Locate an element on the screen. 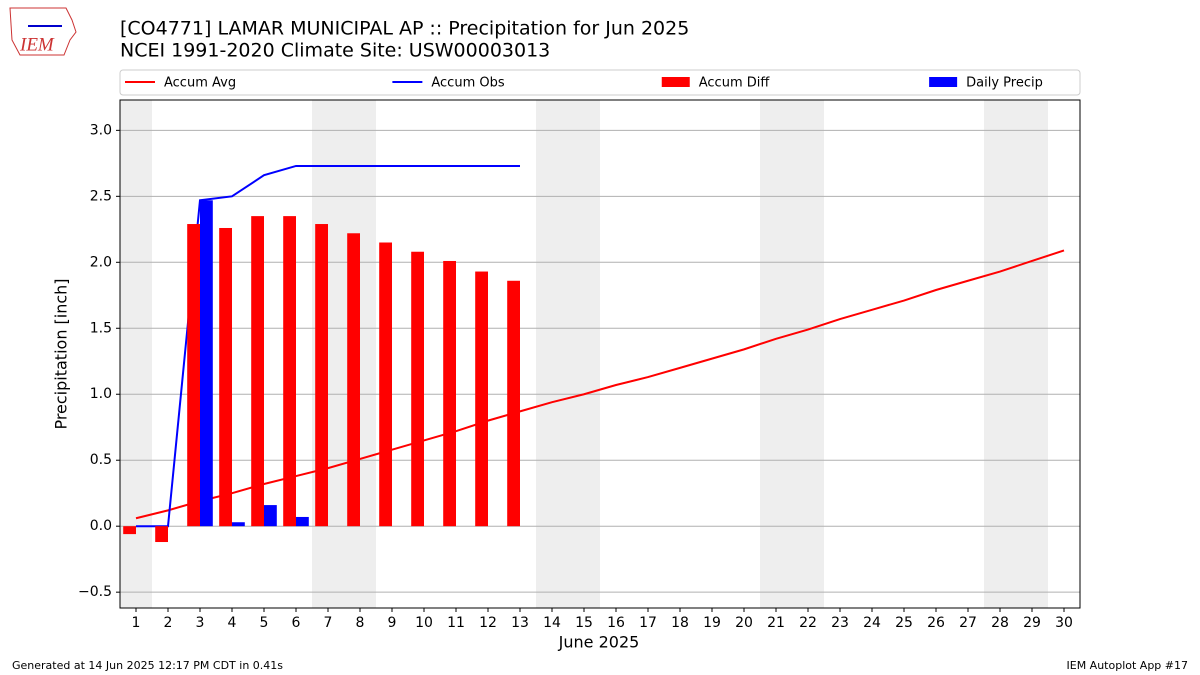 Image resolution: width=1200 pixels, height=675 pixels. y-tick-label: 0.5 is located at coordinates (101, 460).